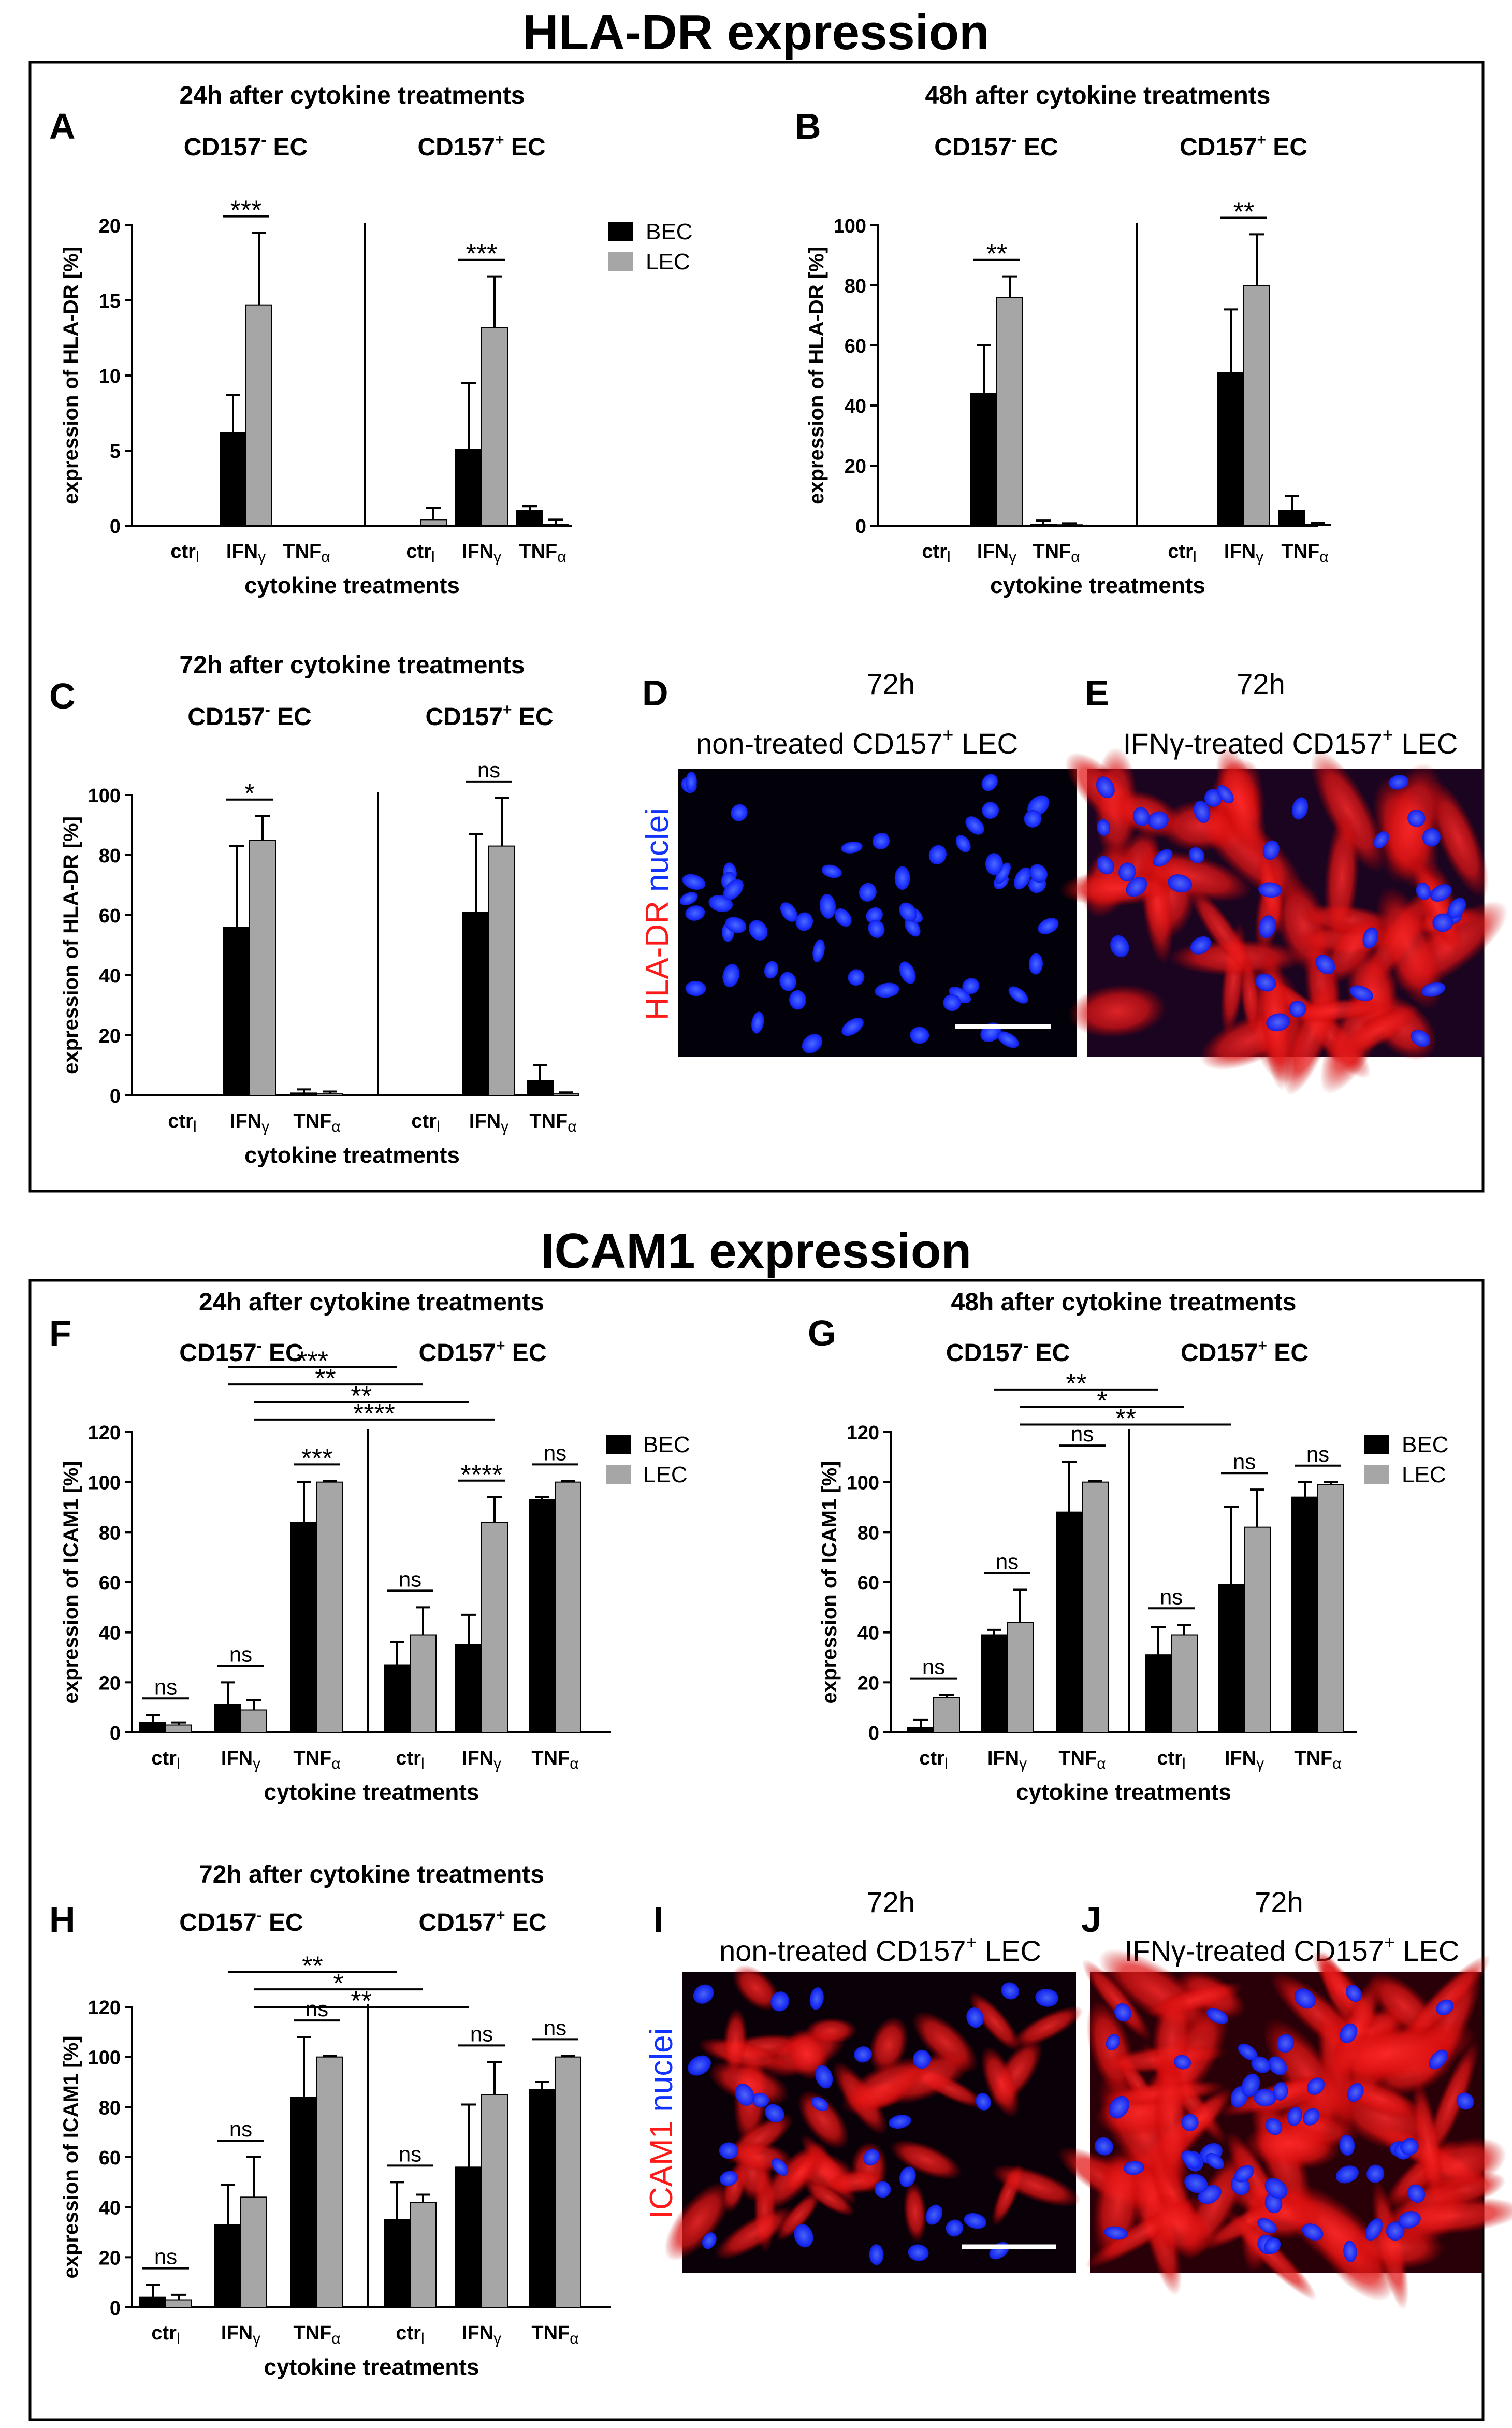 The height and width of the screenshot is (2428, 1512). I want to click on y-tick-label: 0, so click(873, 1733).